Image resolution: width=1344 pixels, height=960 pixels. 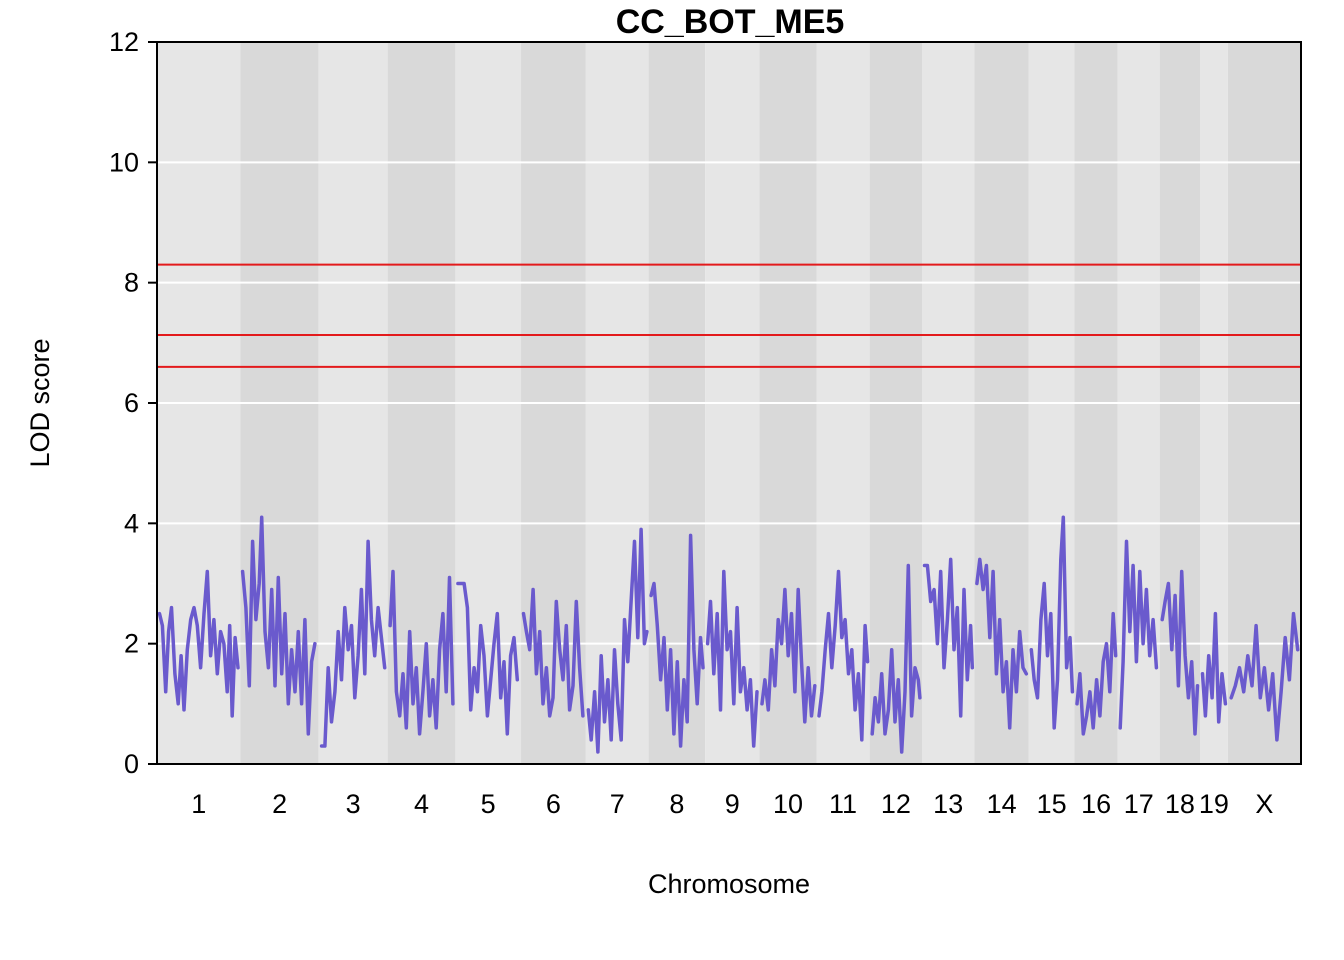 I want to click on y-tick-label-2: 2, so click(x=131, y=644).